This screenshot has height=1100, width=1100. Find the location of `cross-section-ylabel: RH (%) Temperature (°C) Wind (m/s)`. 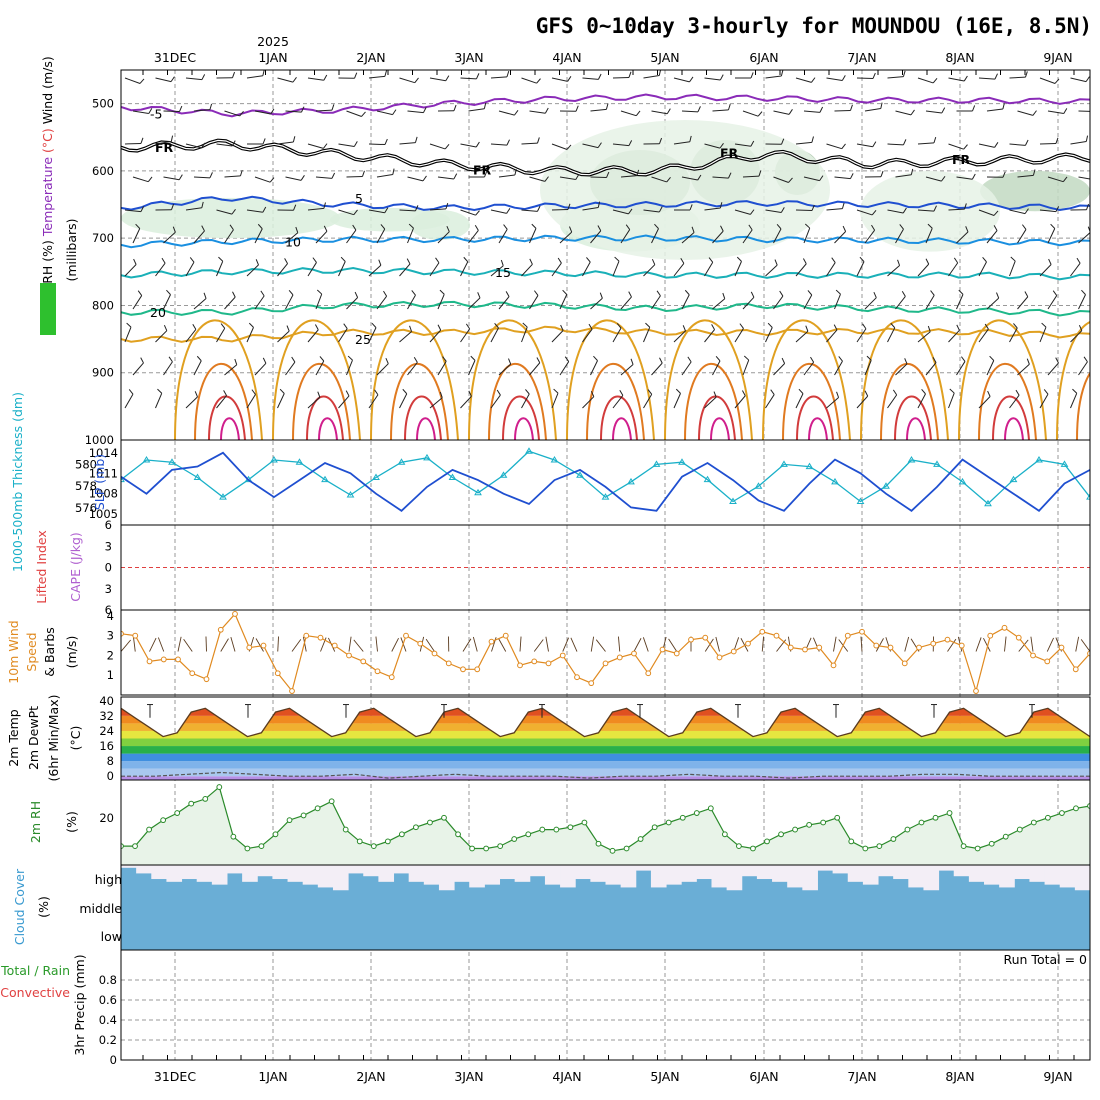

cross-section-ylabel: RH (%) Temperature (°C) Wind (m/s) is located at coordinates (47, 170).